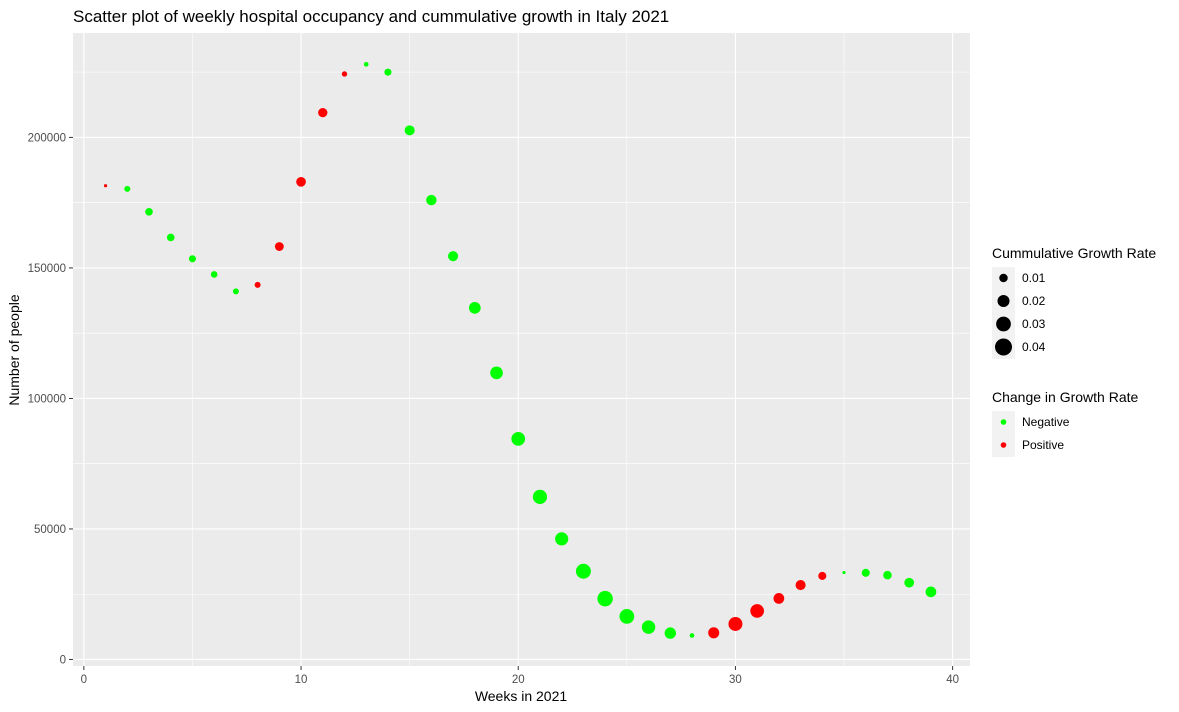 The width and height of the screenshot is (1179, 712). I want to click on x-tick-label: 40, so click(952, 680).